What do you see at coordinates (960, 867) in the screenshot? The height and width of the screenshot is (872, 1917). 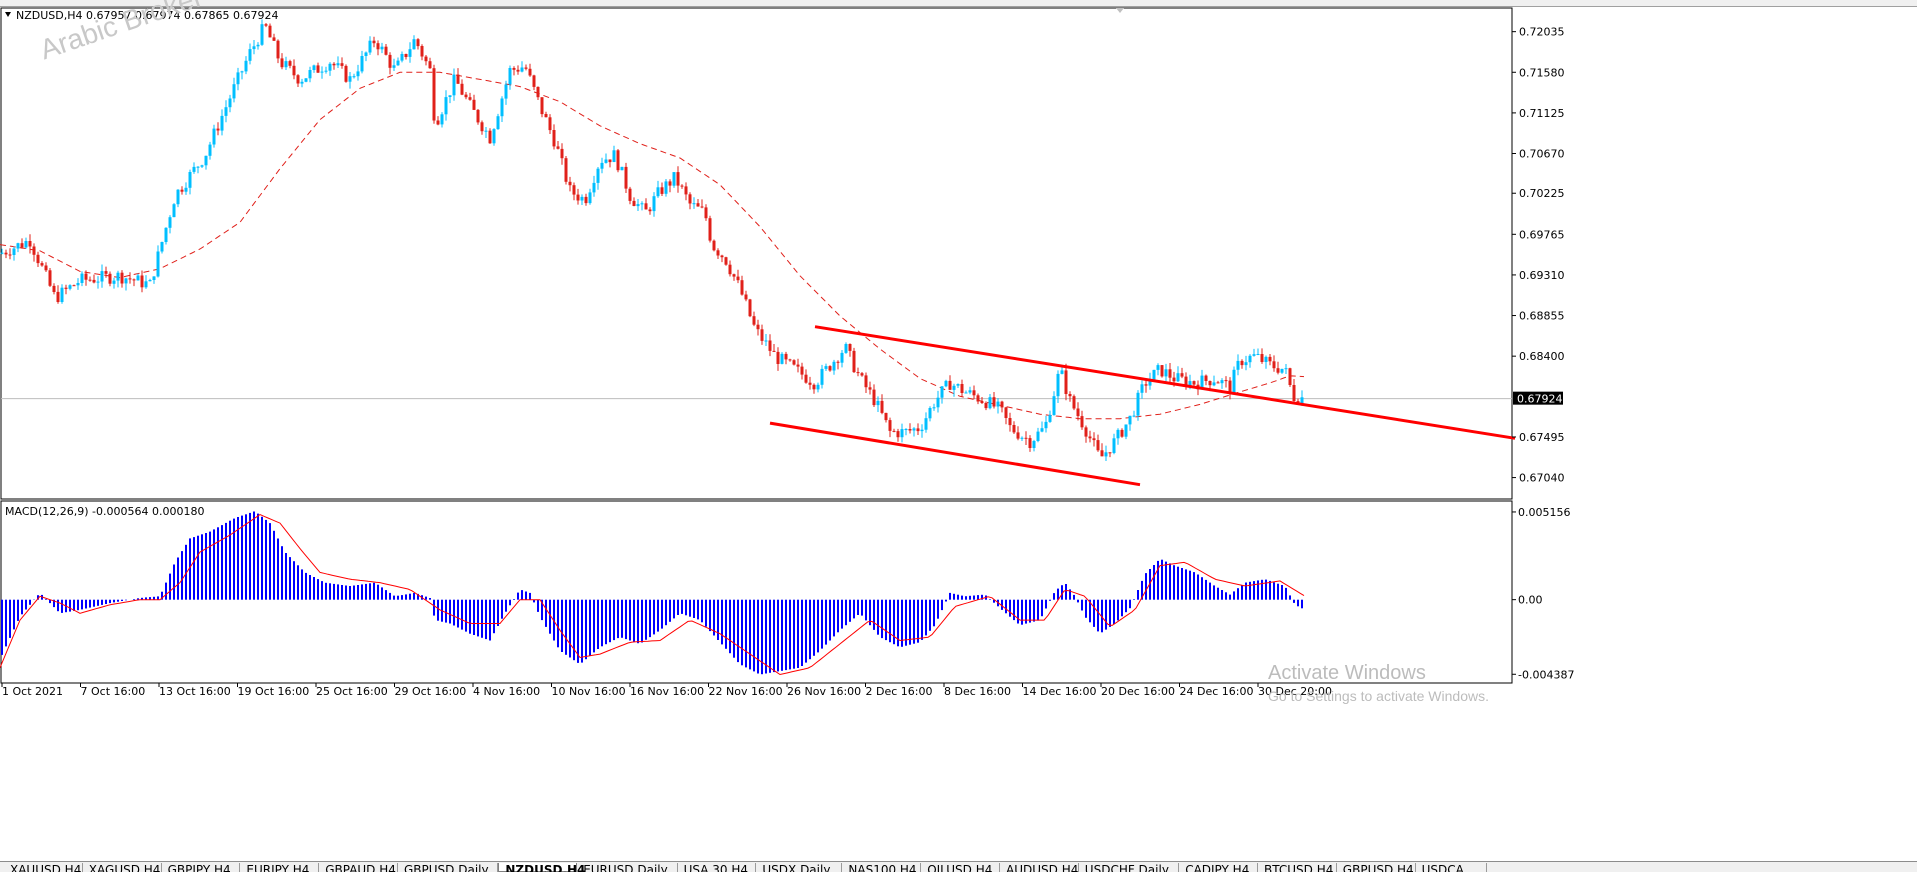 I see `chart-tab: OILUSD,H4` at bounding box center [960, 867].